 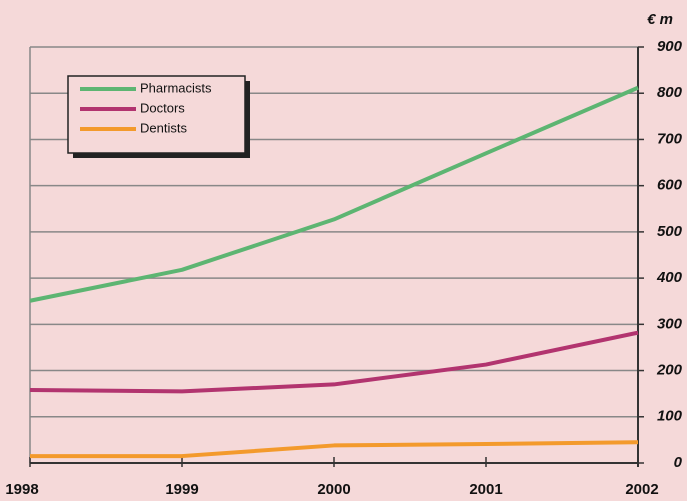 I want to click on x-tick-label: 1999, so click(x=181, y=489).